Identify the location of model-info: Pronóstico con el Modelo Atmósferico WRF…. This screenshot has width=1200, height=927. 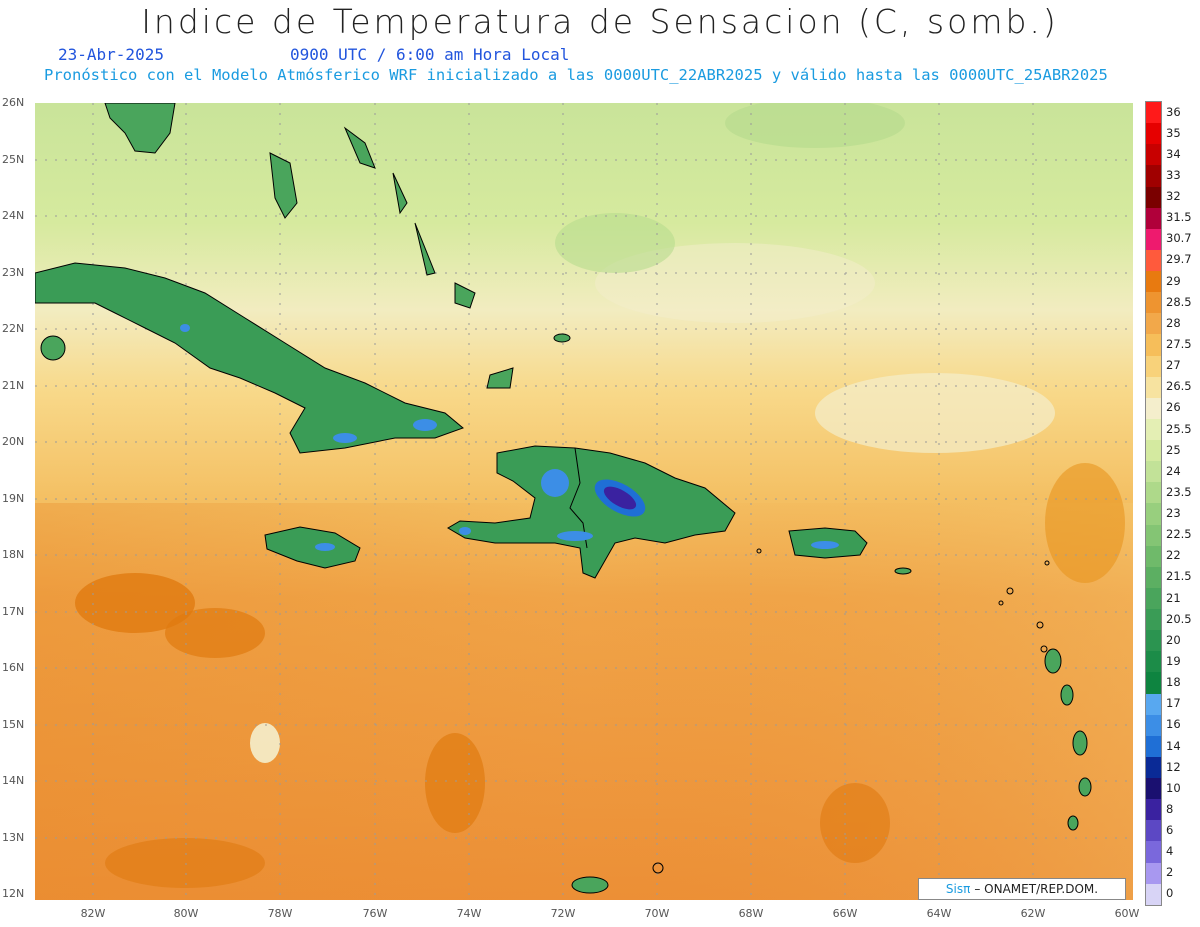
(576, 75).